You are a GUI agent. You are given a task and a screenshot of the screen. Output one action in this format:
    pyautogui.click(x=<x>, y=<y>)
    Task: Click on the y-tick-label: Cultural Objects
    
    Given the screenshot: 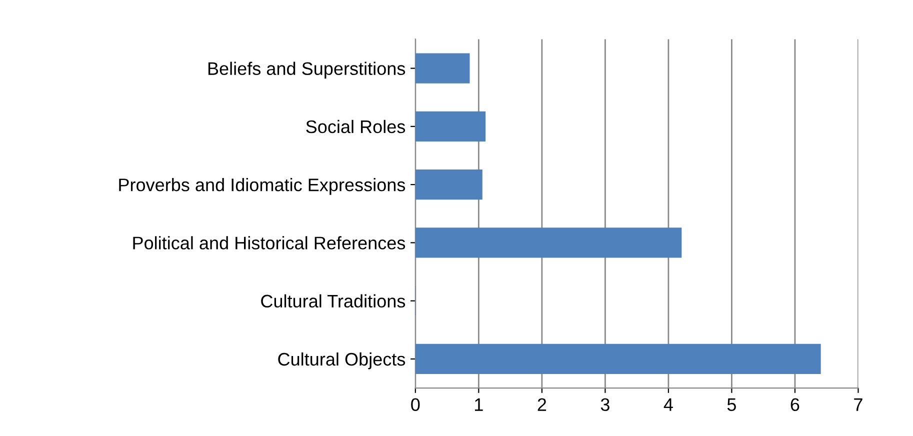 What is the action you would take?
    pyautogui.click(x=342, y=361)
    